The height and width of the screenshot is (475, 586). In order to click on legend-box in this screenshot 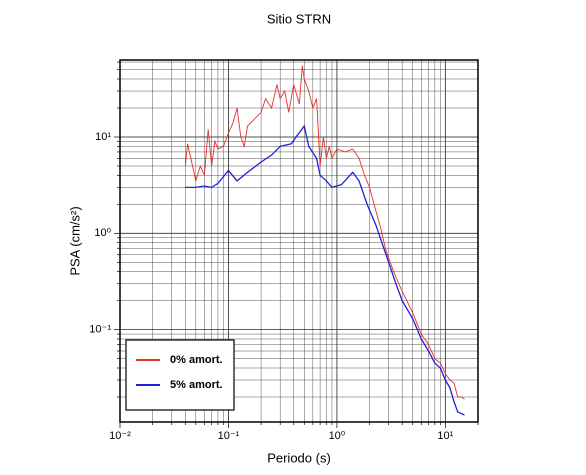, I will do `click(180, 375)`.